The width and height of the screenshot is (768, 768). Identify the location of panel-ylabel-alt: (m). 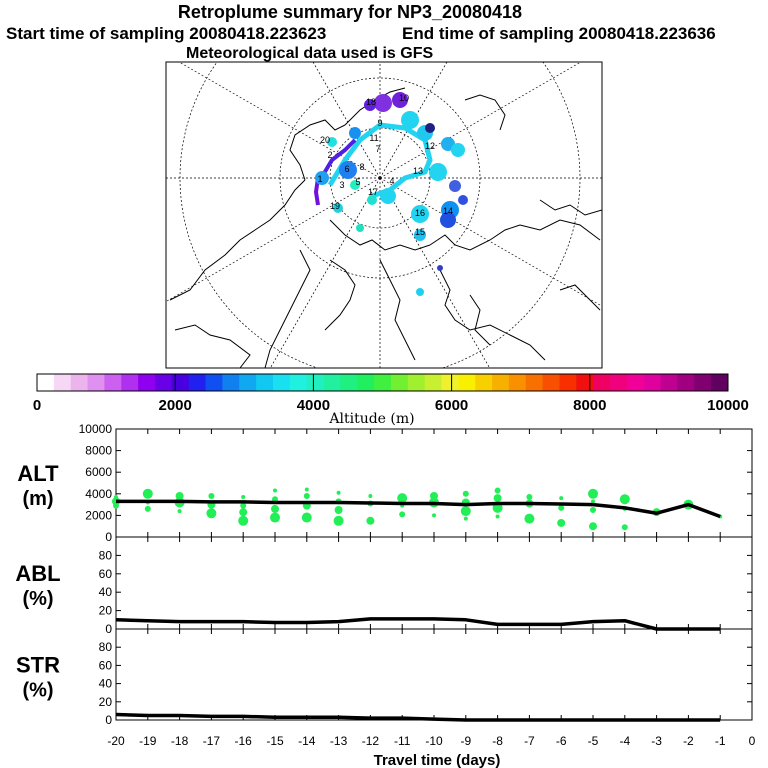
(37, 499).